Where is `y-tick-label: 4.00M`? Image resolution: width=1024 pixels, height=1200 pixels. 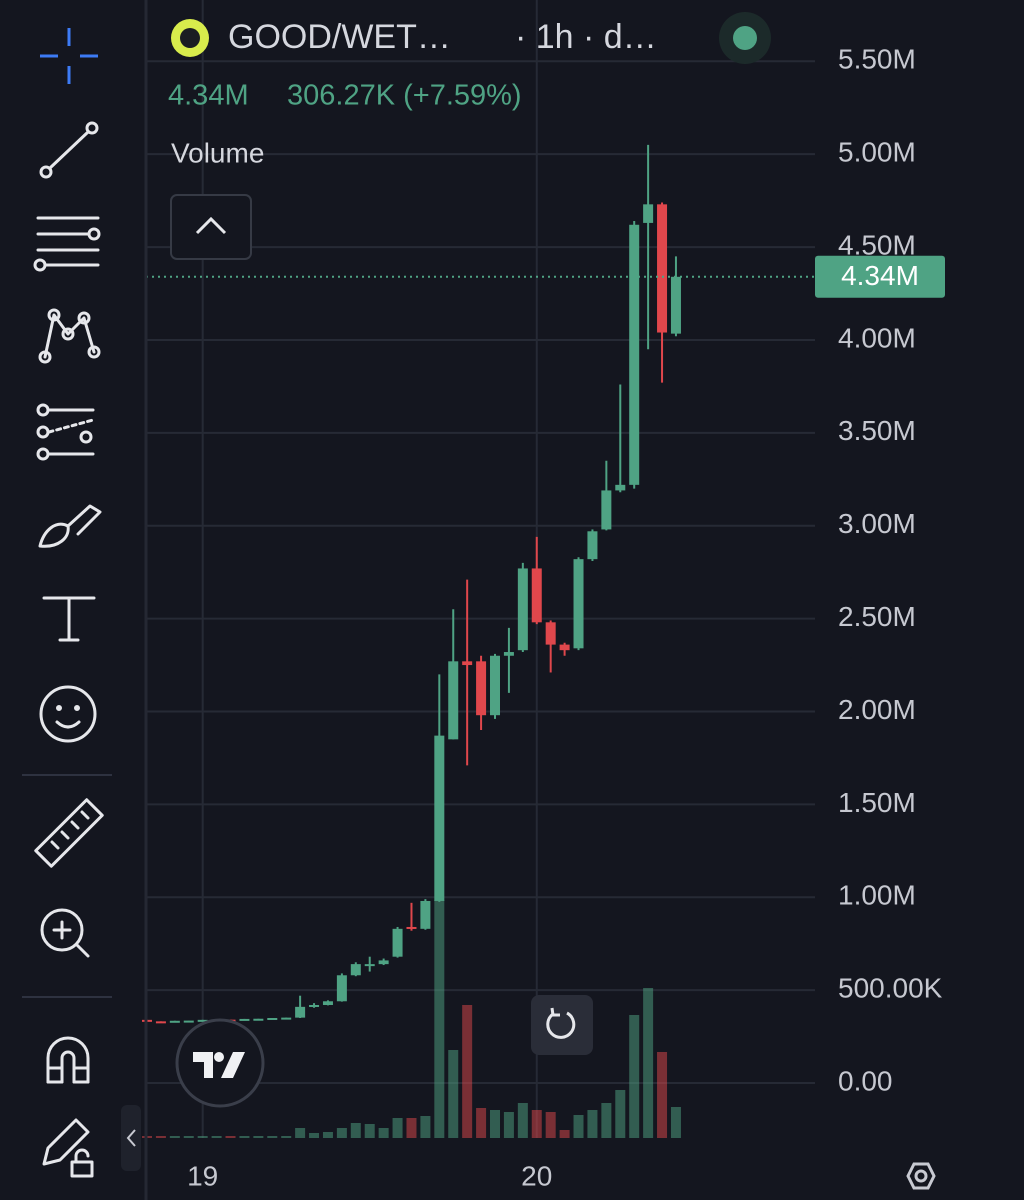
y-tick-label: 4.00M is located at coordinates (877, 337).